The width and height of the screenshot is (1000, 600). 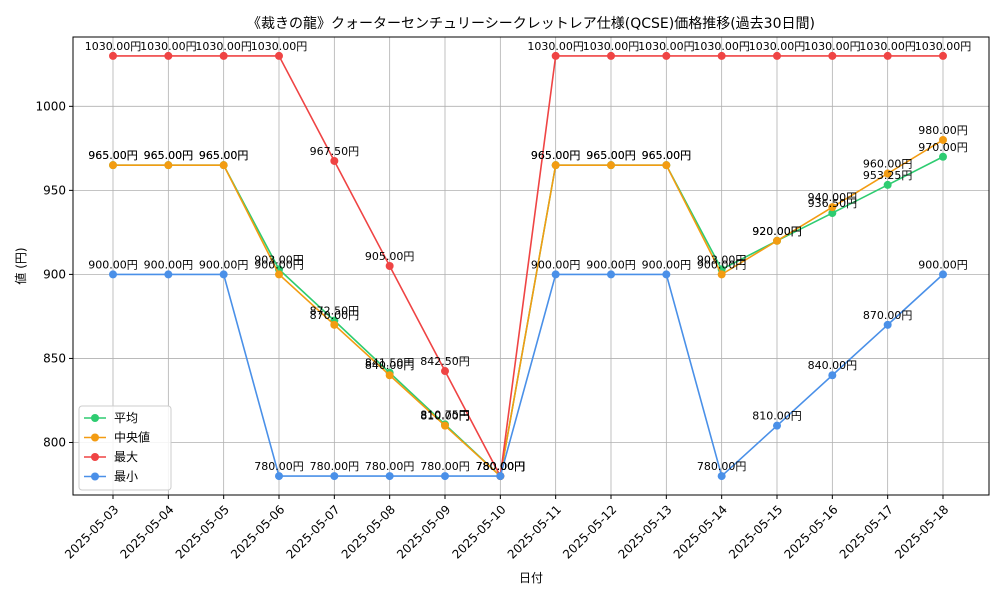 I want to click on data-label: 936.50円, so click(x=833, y=203).